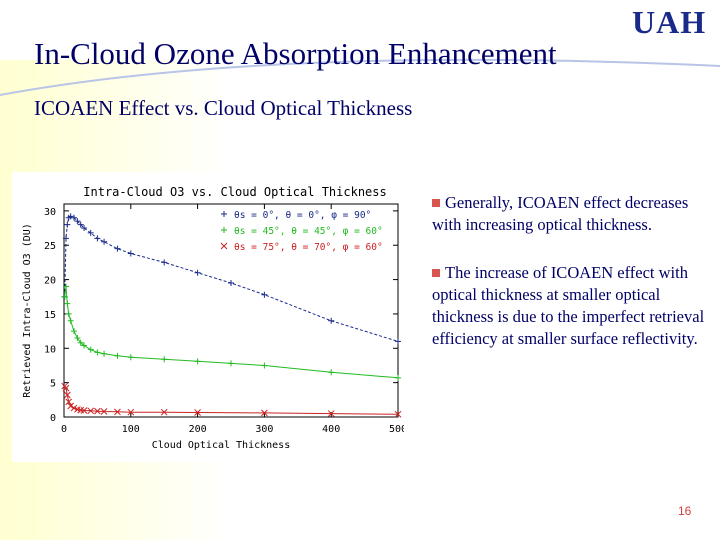 The image size is (720, 540). Describe the element at coordinates (221, 445) in the screenshot. I see `x-axis-label: Cloud Optical Thickness` at that location.